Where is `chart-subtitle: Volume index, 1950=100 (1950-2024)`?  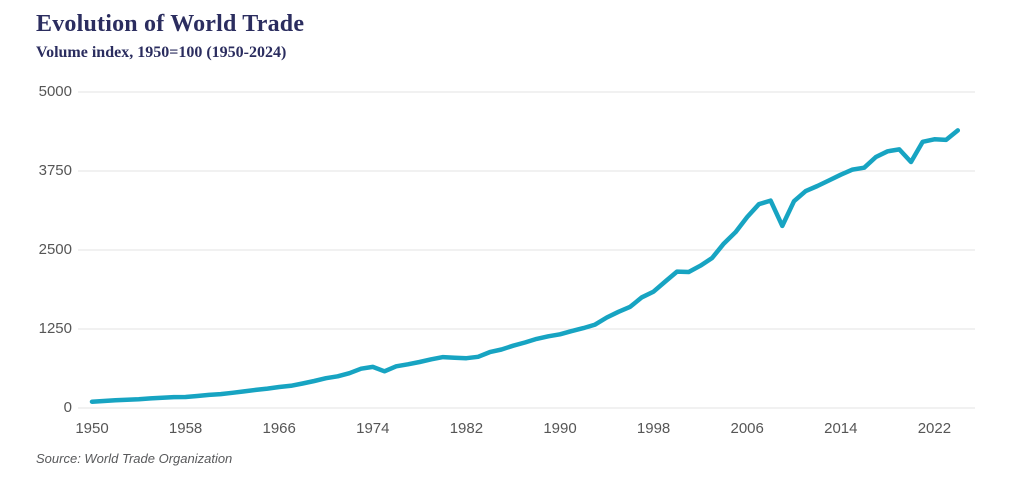
chart-subtitle: Volume index, 1950=100 (1950-2024) is located at coordinates (161, 52).